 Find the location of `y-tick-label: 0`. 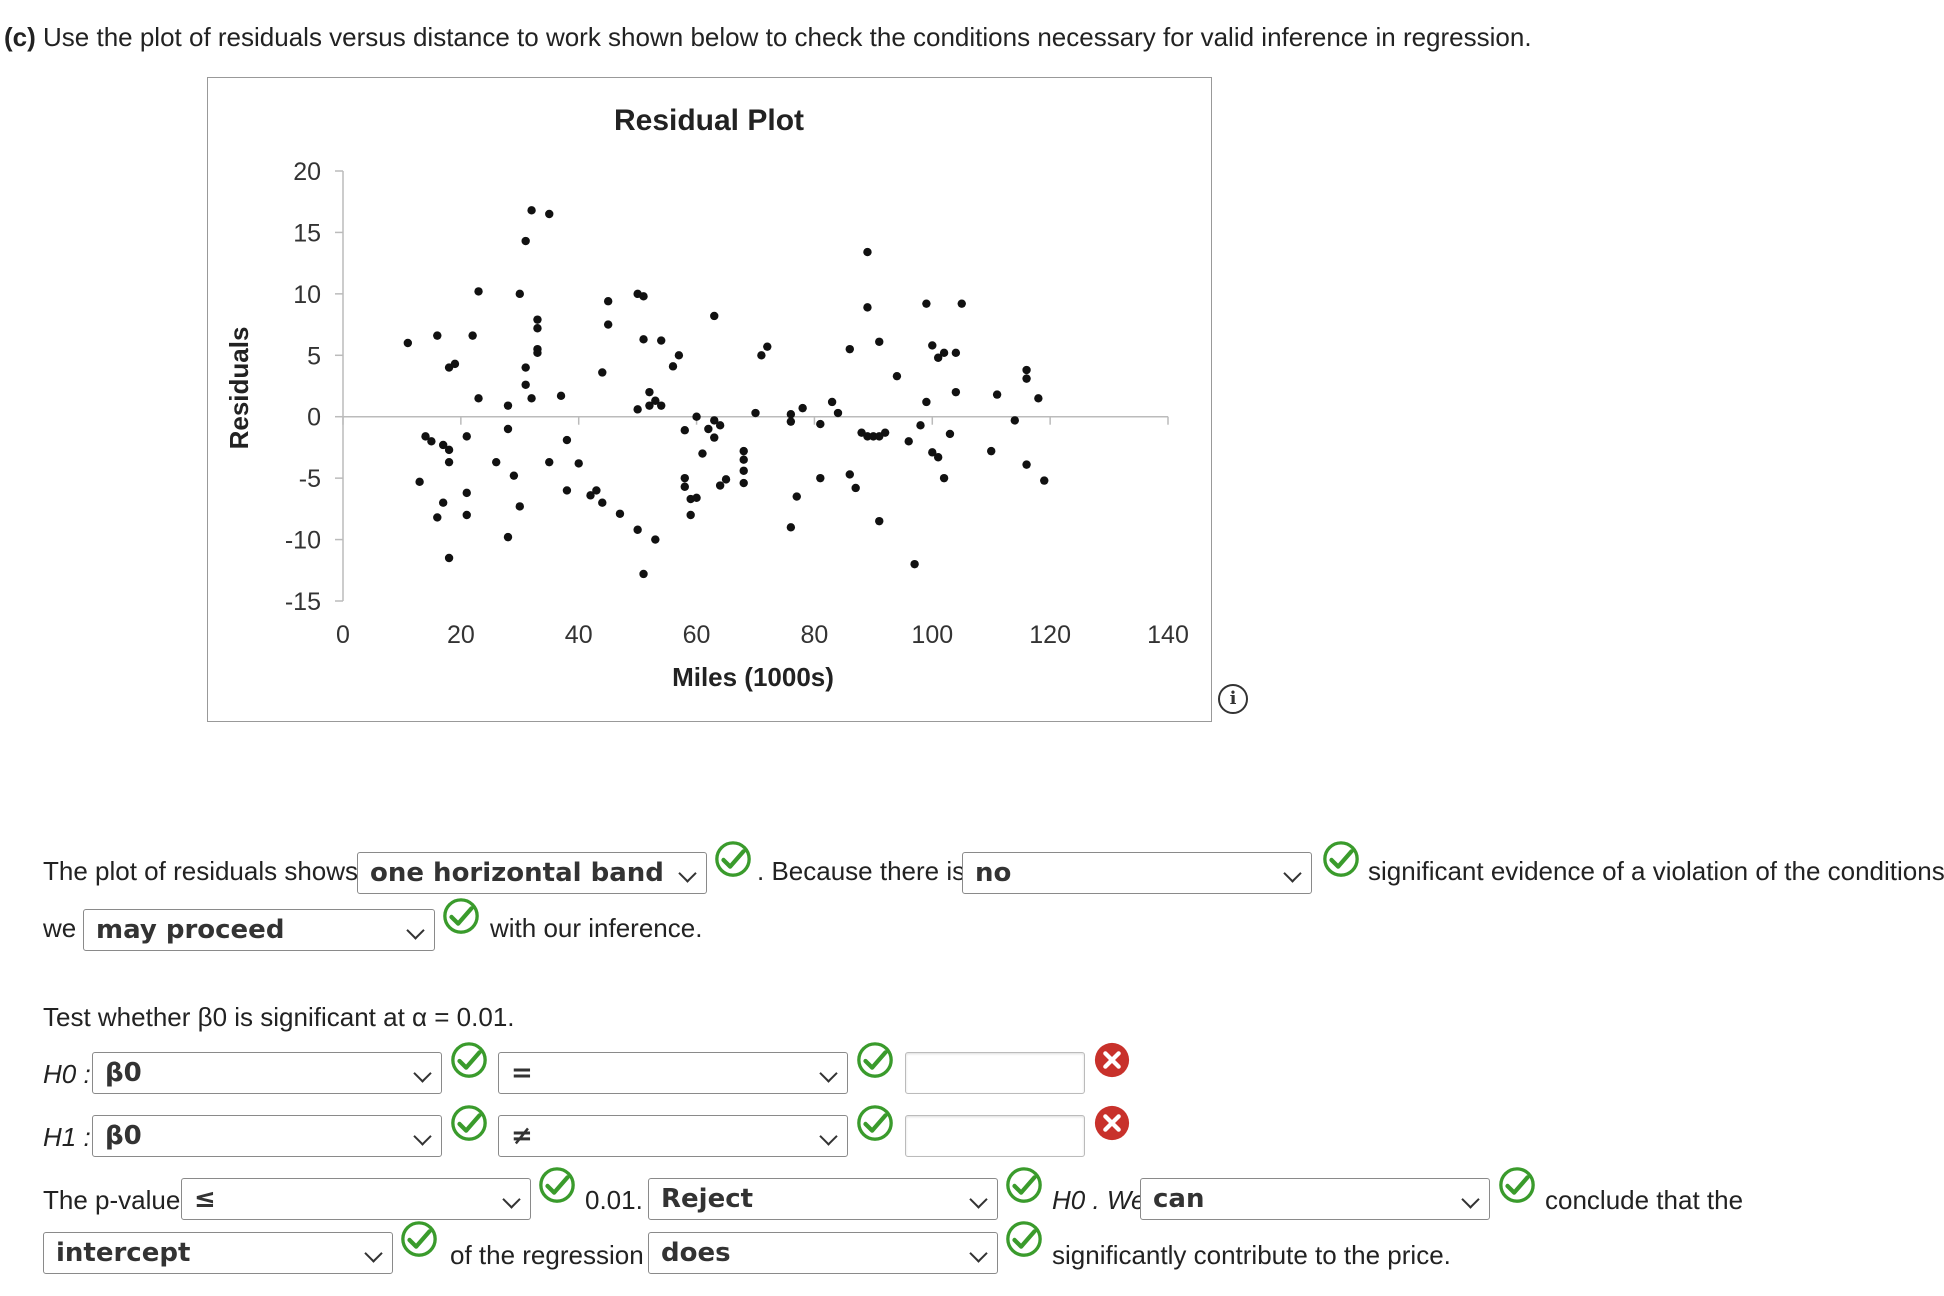

y-tick-label: 0 is located at coordinates (314, 418).